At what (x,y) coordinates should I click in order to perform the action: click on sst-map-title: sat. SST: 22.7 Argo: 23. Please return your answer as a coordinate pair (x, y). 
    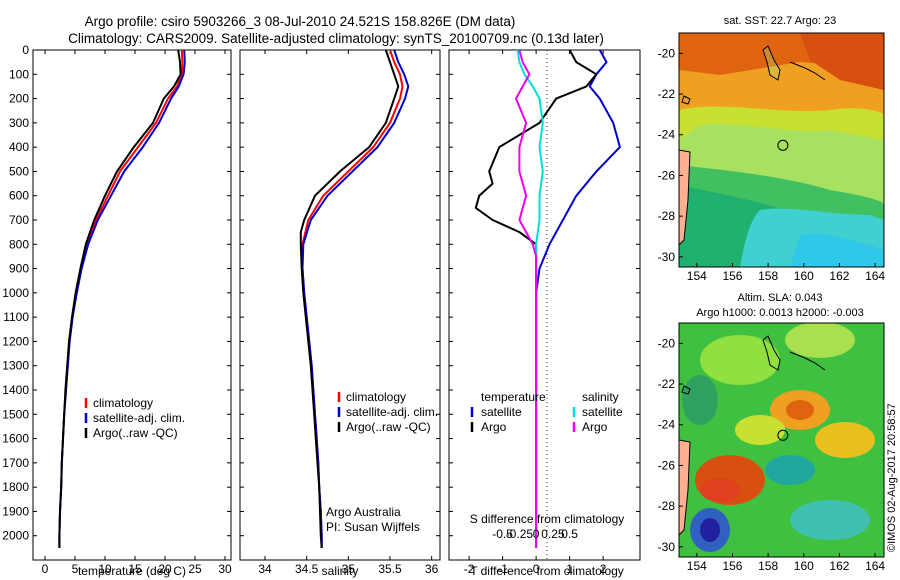
    Looking at the image, I should click on (780, 21).